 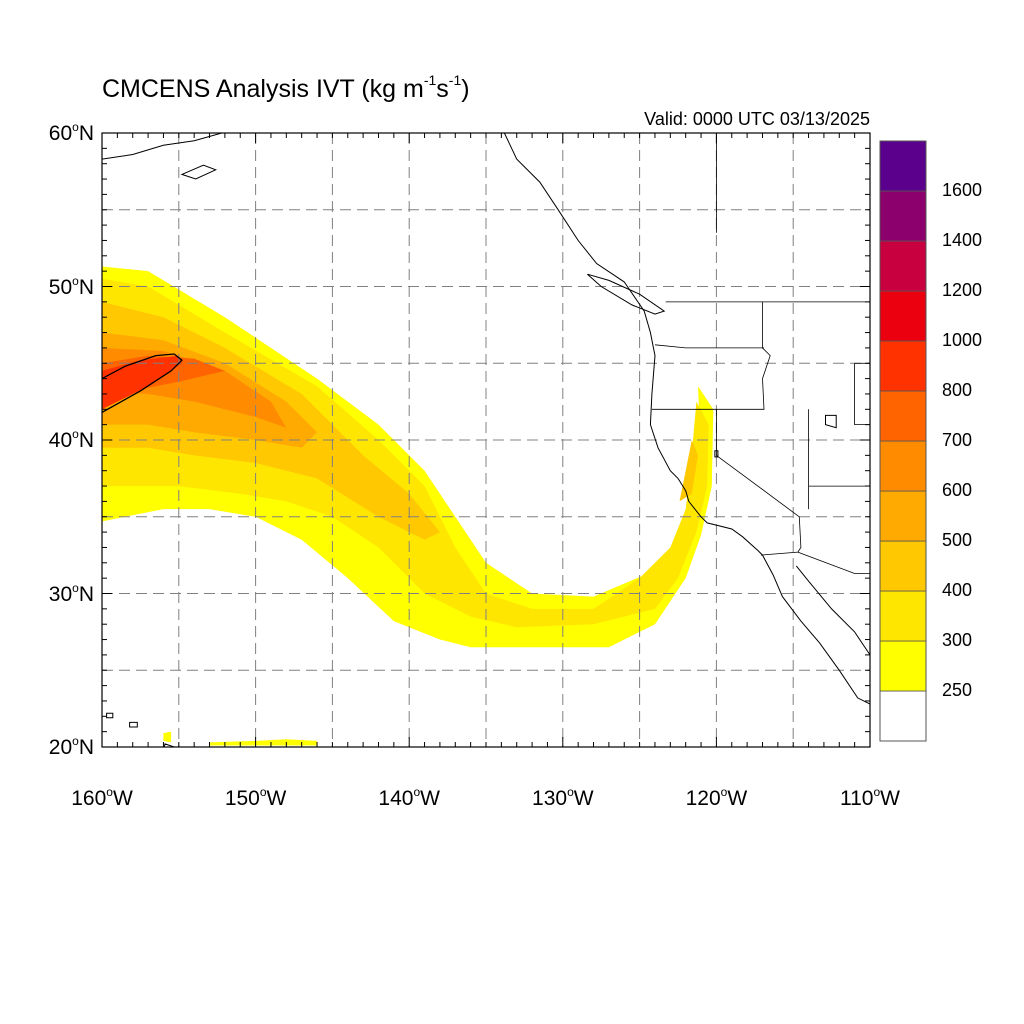 I want to click on longitude-label: 150oW, so click(x=255, y=797).